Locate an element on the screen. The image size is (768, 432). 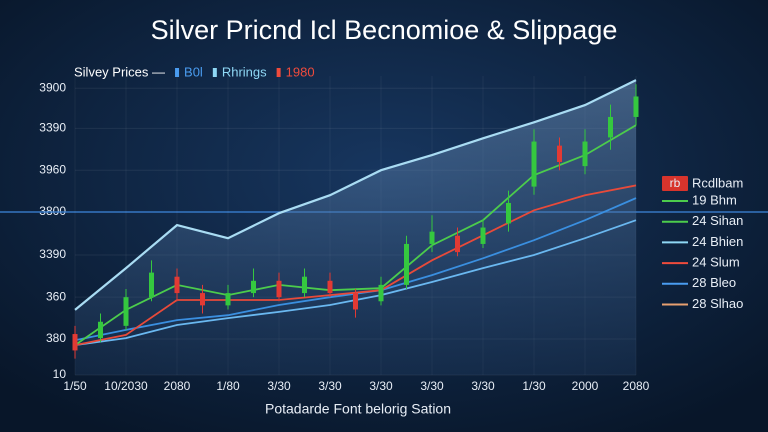
x-tick-label: 1/30 is located at coordinates (534, 386).